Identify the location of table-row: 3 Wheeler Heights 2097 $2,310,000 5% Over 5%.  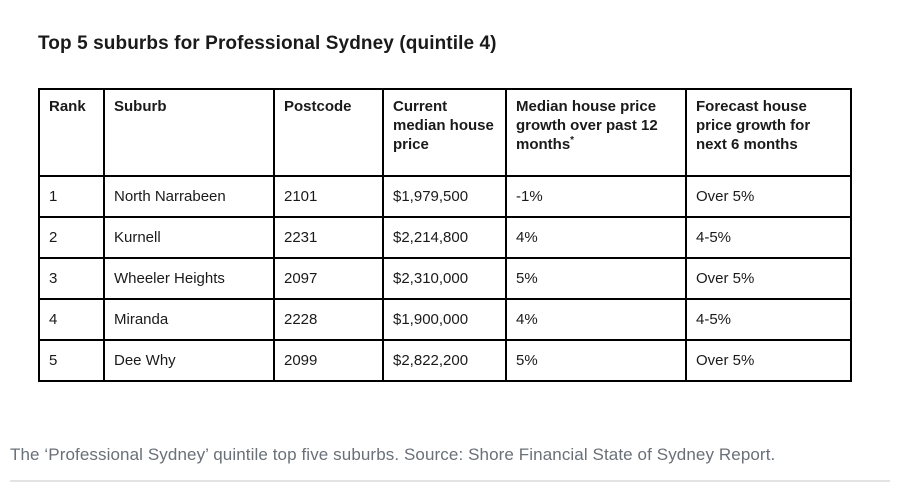
(445, 278).